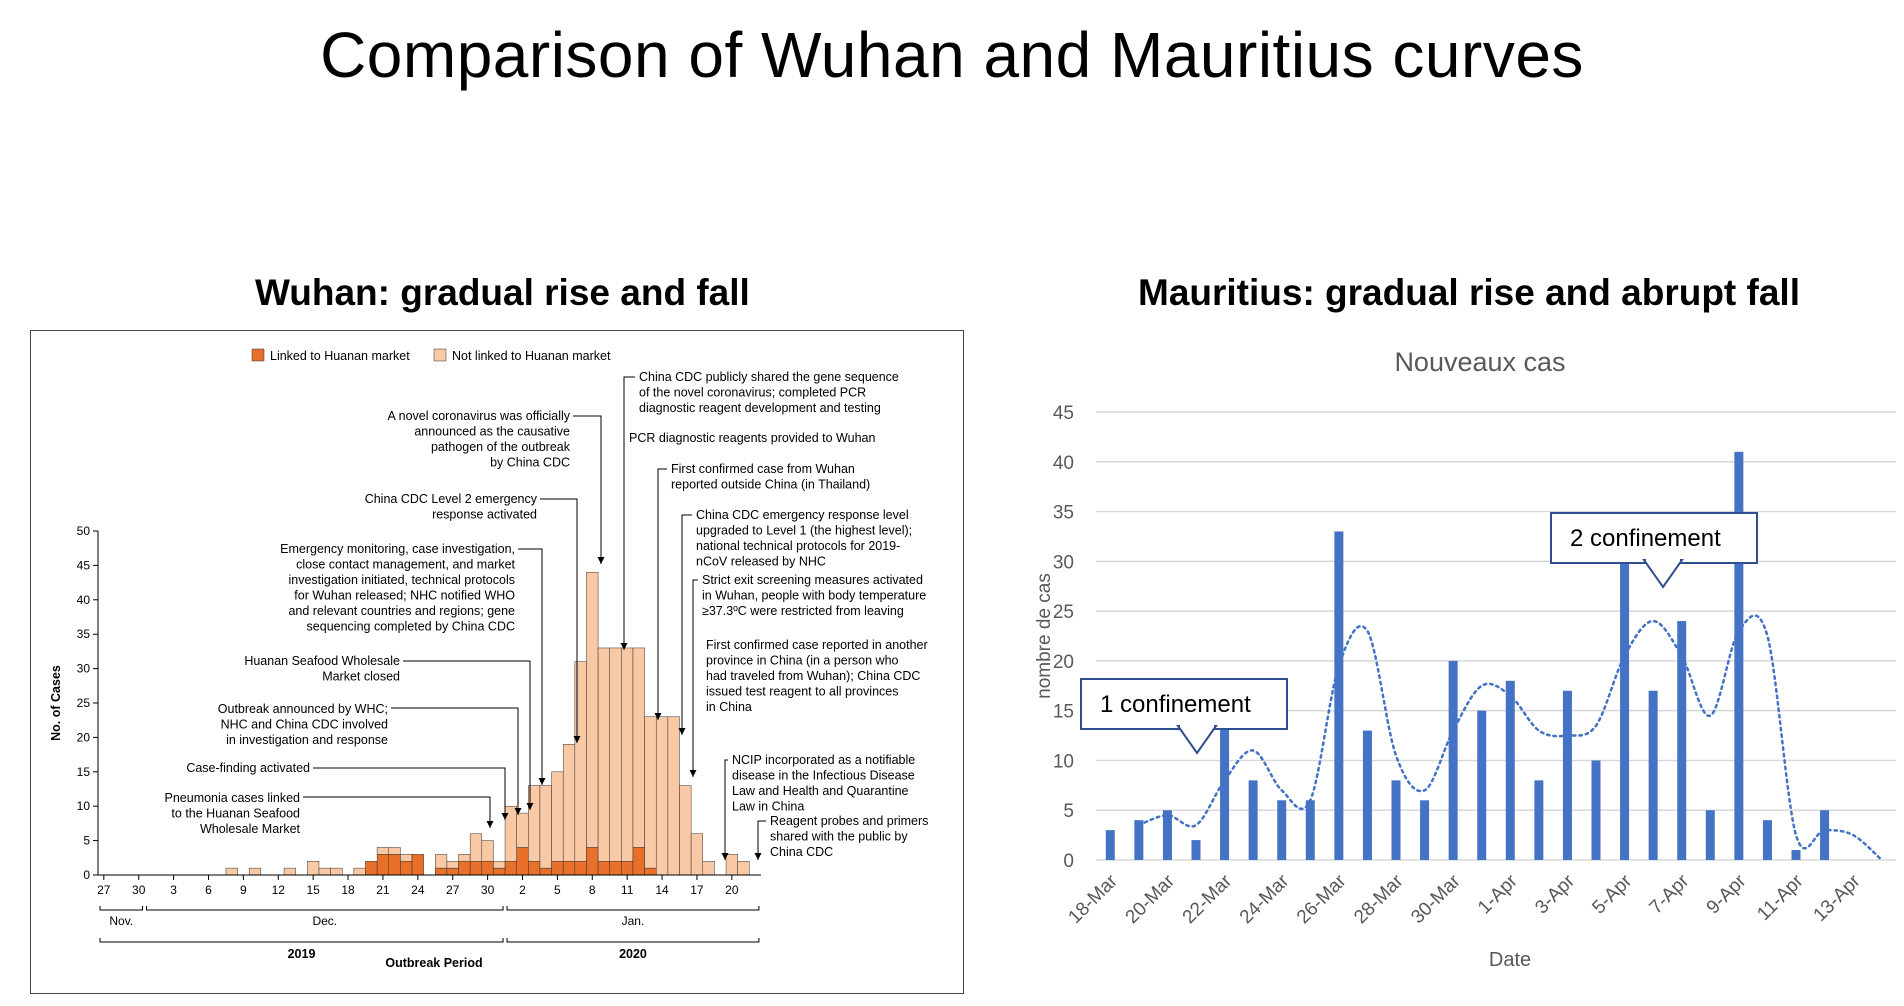 The width and height of the screenshot is (1904, 1006). I want to click on mauritius-y-tick-label: 35, so click(1063, 513).